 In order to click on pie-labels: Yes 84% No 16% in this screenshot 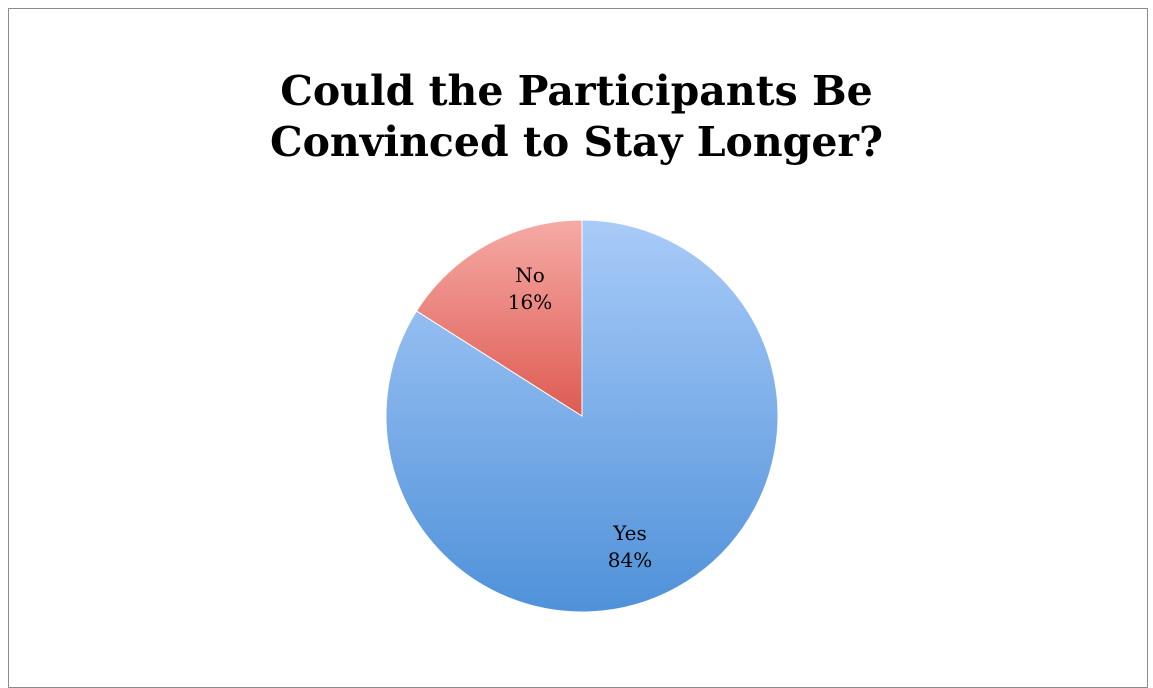, I will do `click(580, 417)`.